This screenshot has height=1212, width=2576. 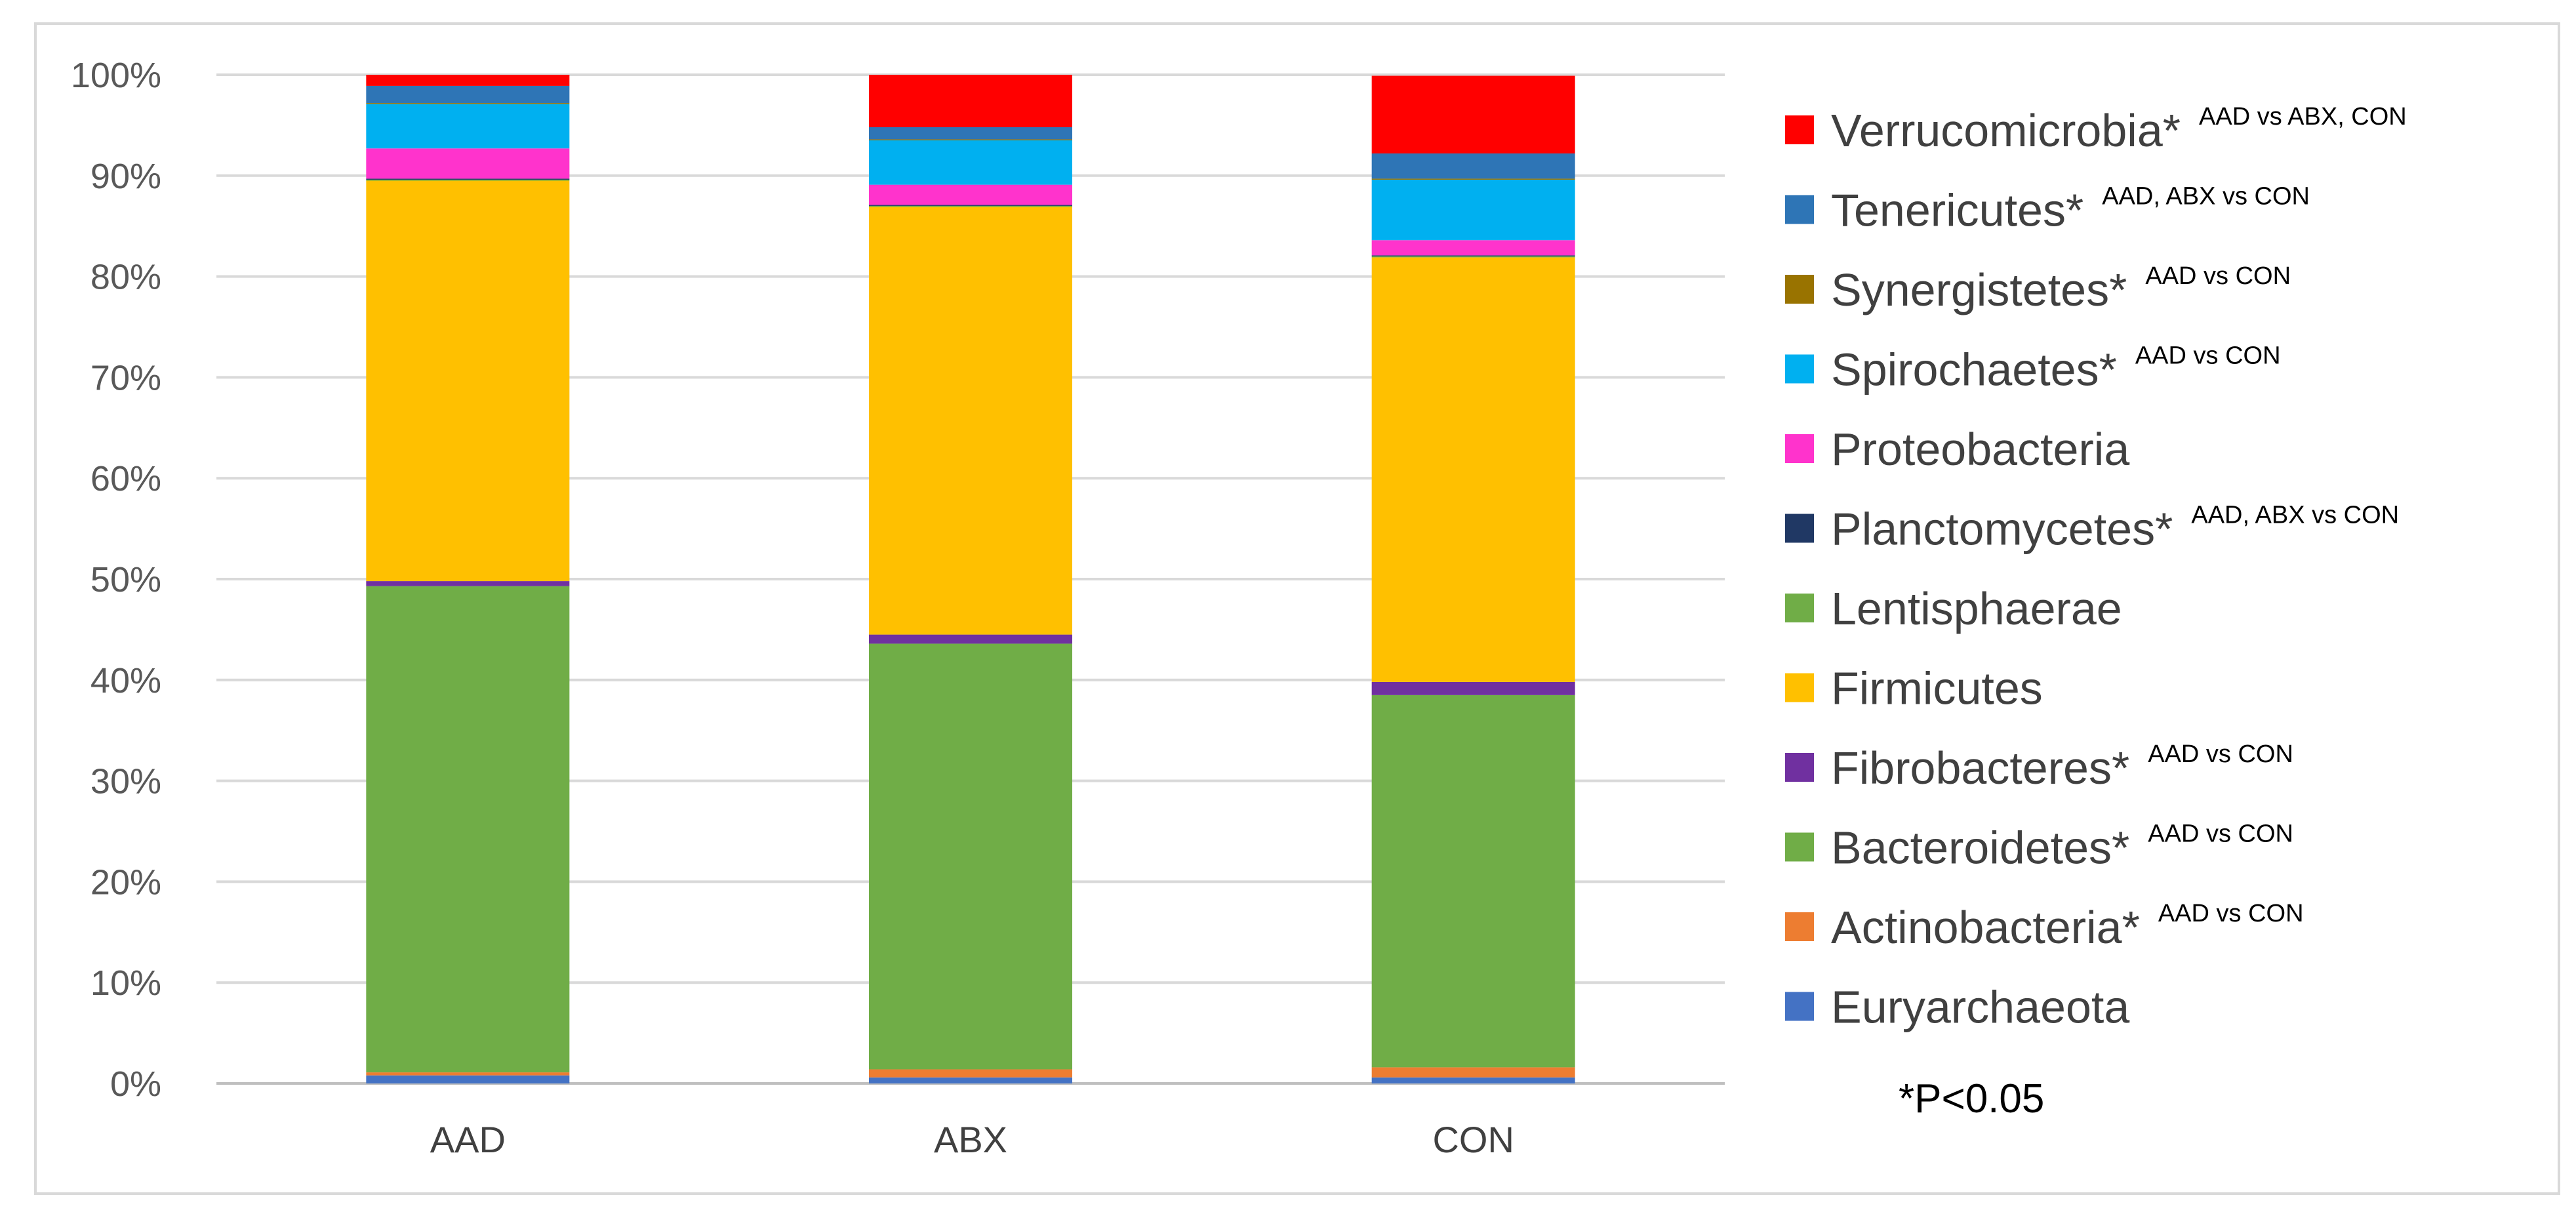 I want to click on y-tick-label: 40%, so click(x=126, y=681).